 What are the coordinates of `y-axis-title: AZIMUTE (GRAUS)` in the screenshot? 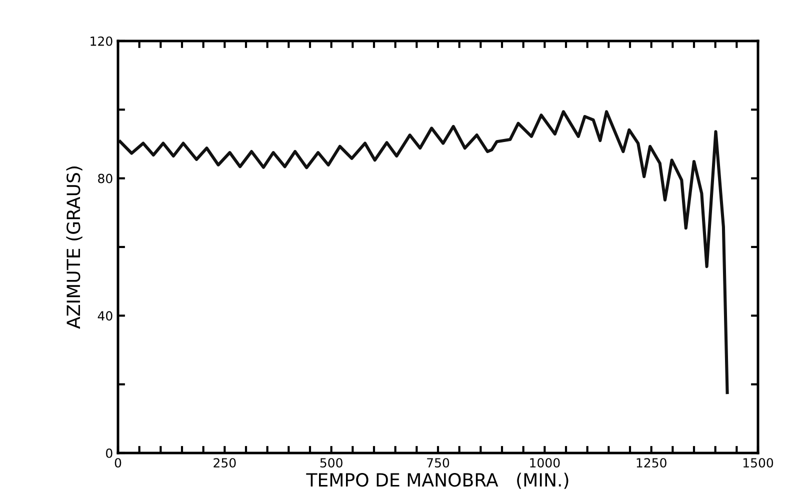 It's located at (74, 247).